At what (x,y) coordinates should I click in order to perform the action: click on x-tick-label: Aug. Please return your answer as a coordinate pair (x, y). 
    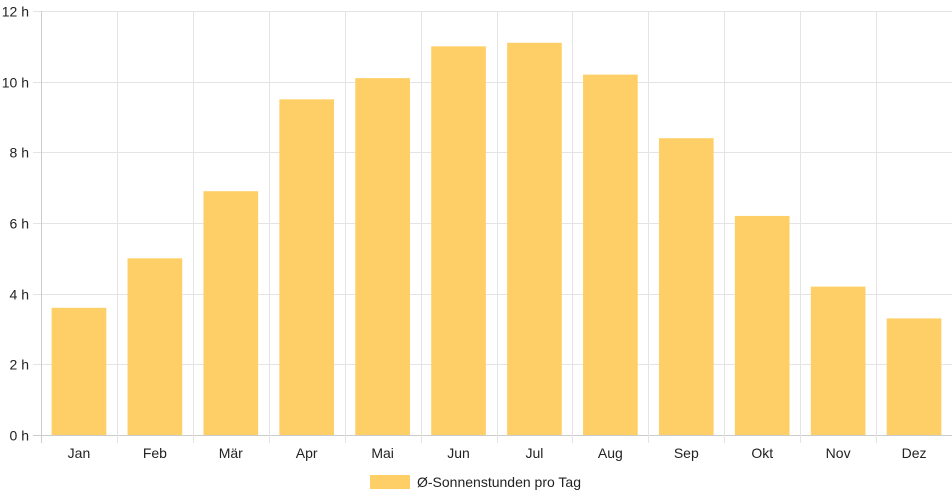
    Looking at the image, I should click on (610, 453).